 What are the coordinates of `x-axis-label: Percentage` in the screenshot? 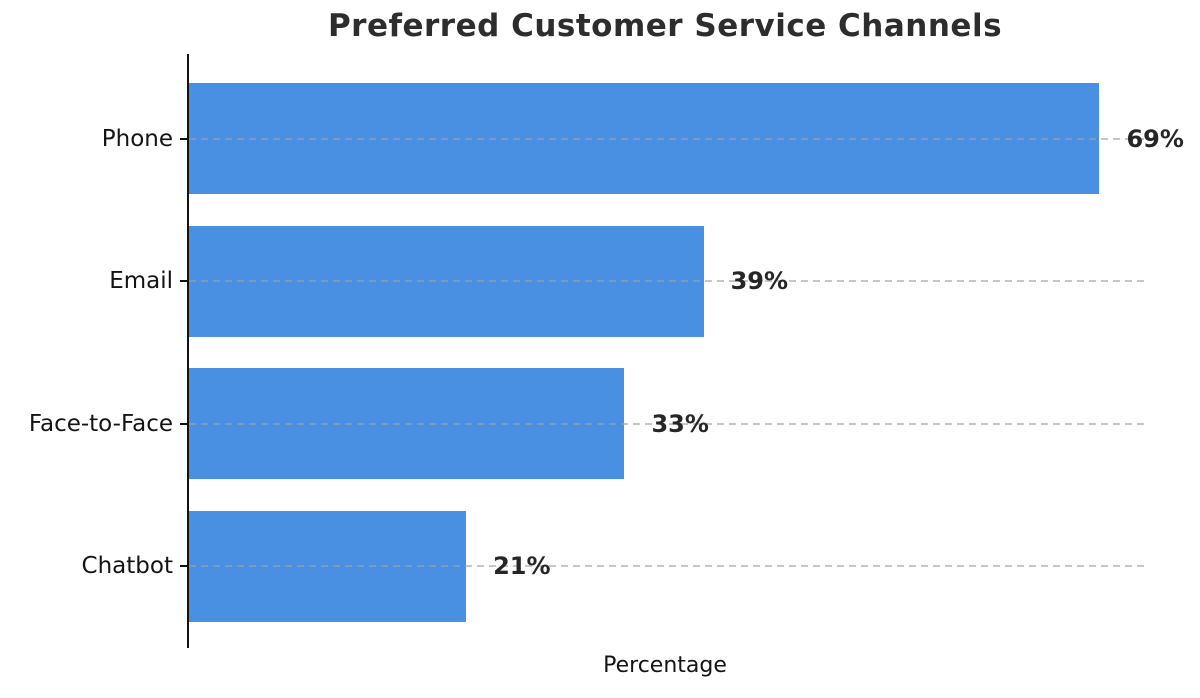 It's located at (665, 665).